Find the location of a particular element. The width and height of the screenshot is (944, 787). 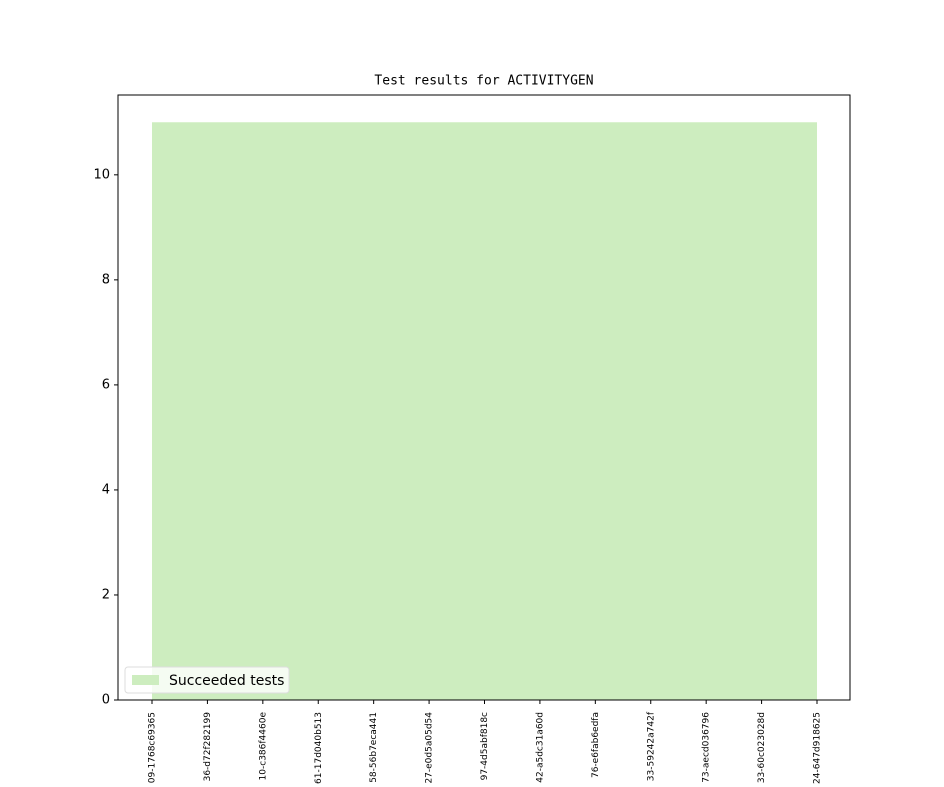

x-tick-label: 36-d72f282199 is located at coordinates (208, 747).